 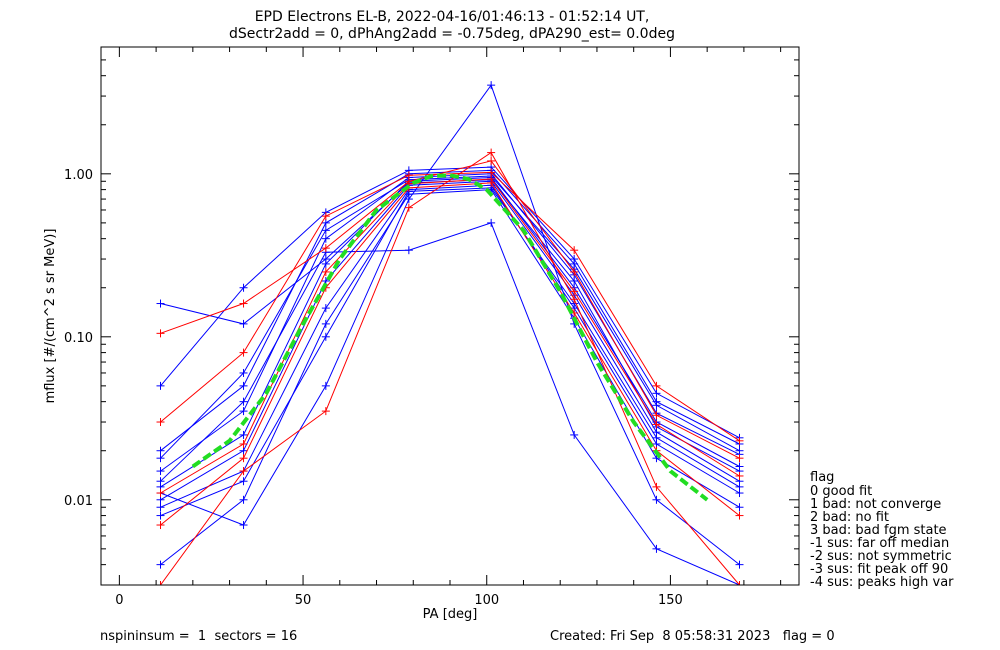 What do you see at coordinates (882, 582) in the screenshot?
I see `legend-item: -4 sus: peaks high var` at bounding box center [882, 582].